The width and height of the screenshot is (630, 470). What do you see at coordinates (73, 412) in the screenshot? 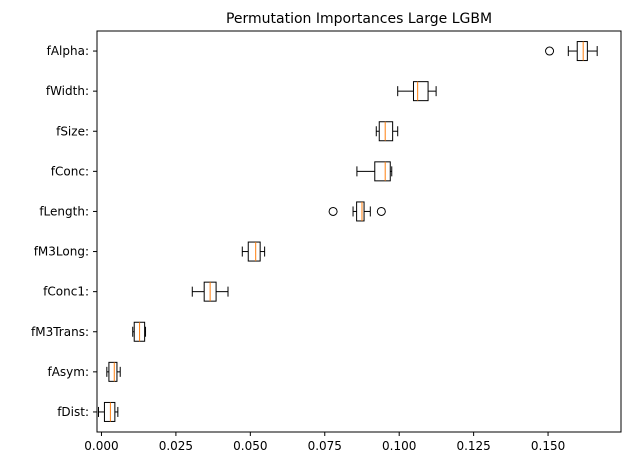
I see `y-tick-label: fDist:` at bounding box center [73, 412].